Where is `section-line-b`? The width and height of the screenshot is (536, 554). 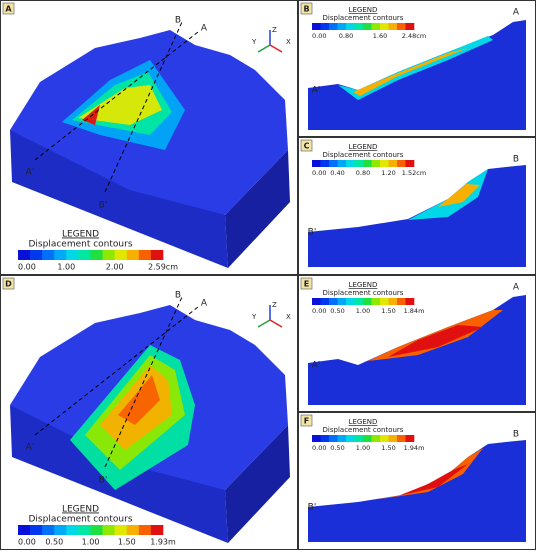
section-line-b is located at coordinates (143, 382).